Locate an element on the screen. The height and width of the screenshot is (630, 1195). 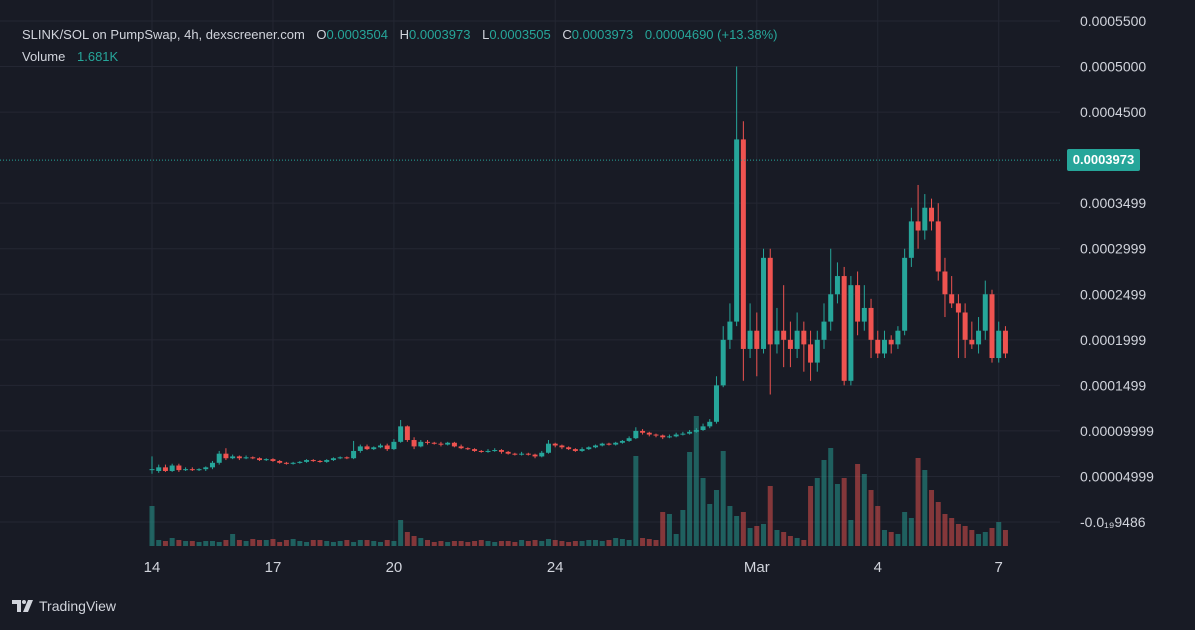
time-axis: 14 17 20 24 Mar 4 7 is located at coordinates (573, 567).